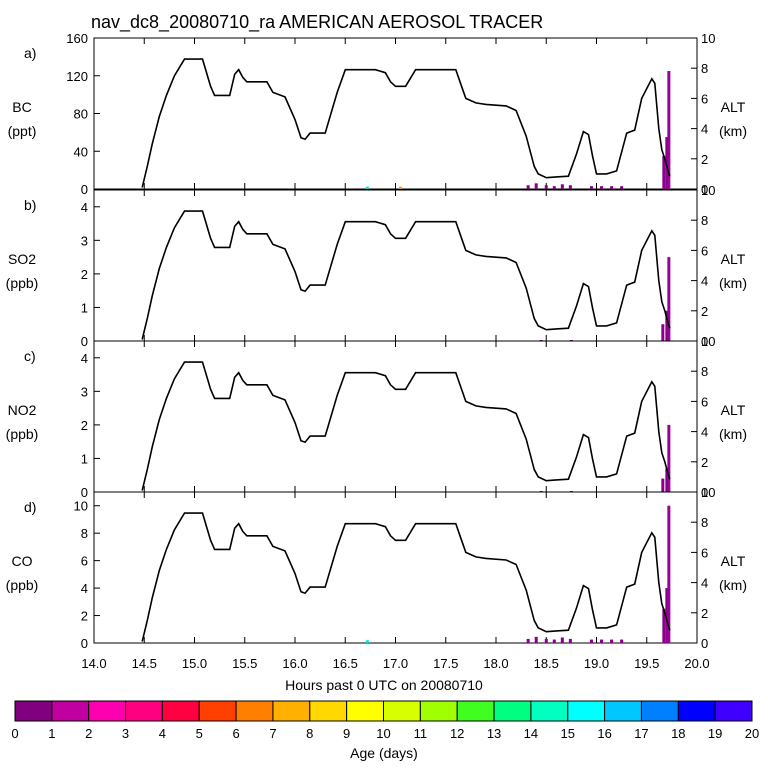 The height and width of the screenshot is (768, 768). What do you see at coordinates (384, 753) in the screenshot?
I see `colorbar-label: Age (days)` at bounding box center [384, 753].